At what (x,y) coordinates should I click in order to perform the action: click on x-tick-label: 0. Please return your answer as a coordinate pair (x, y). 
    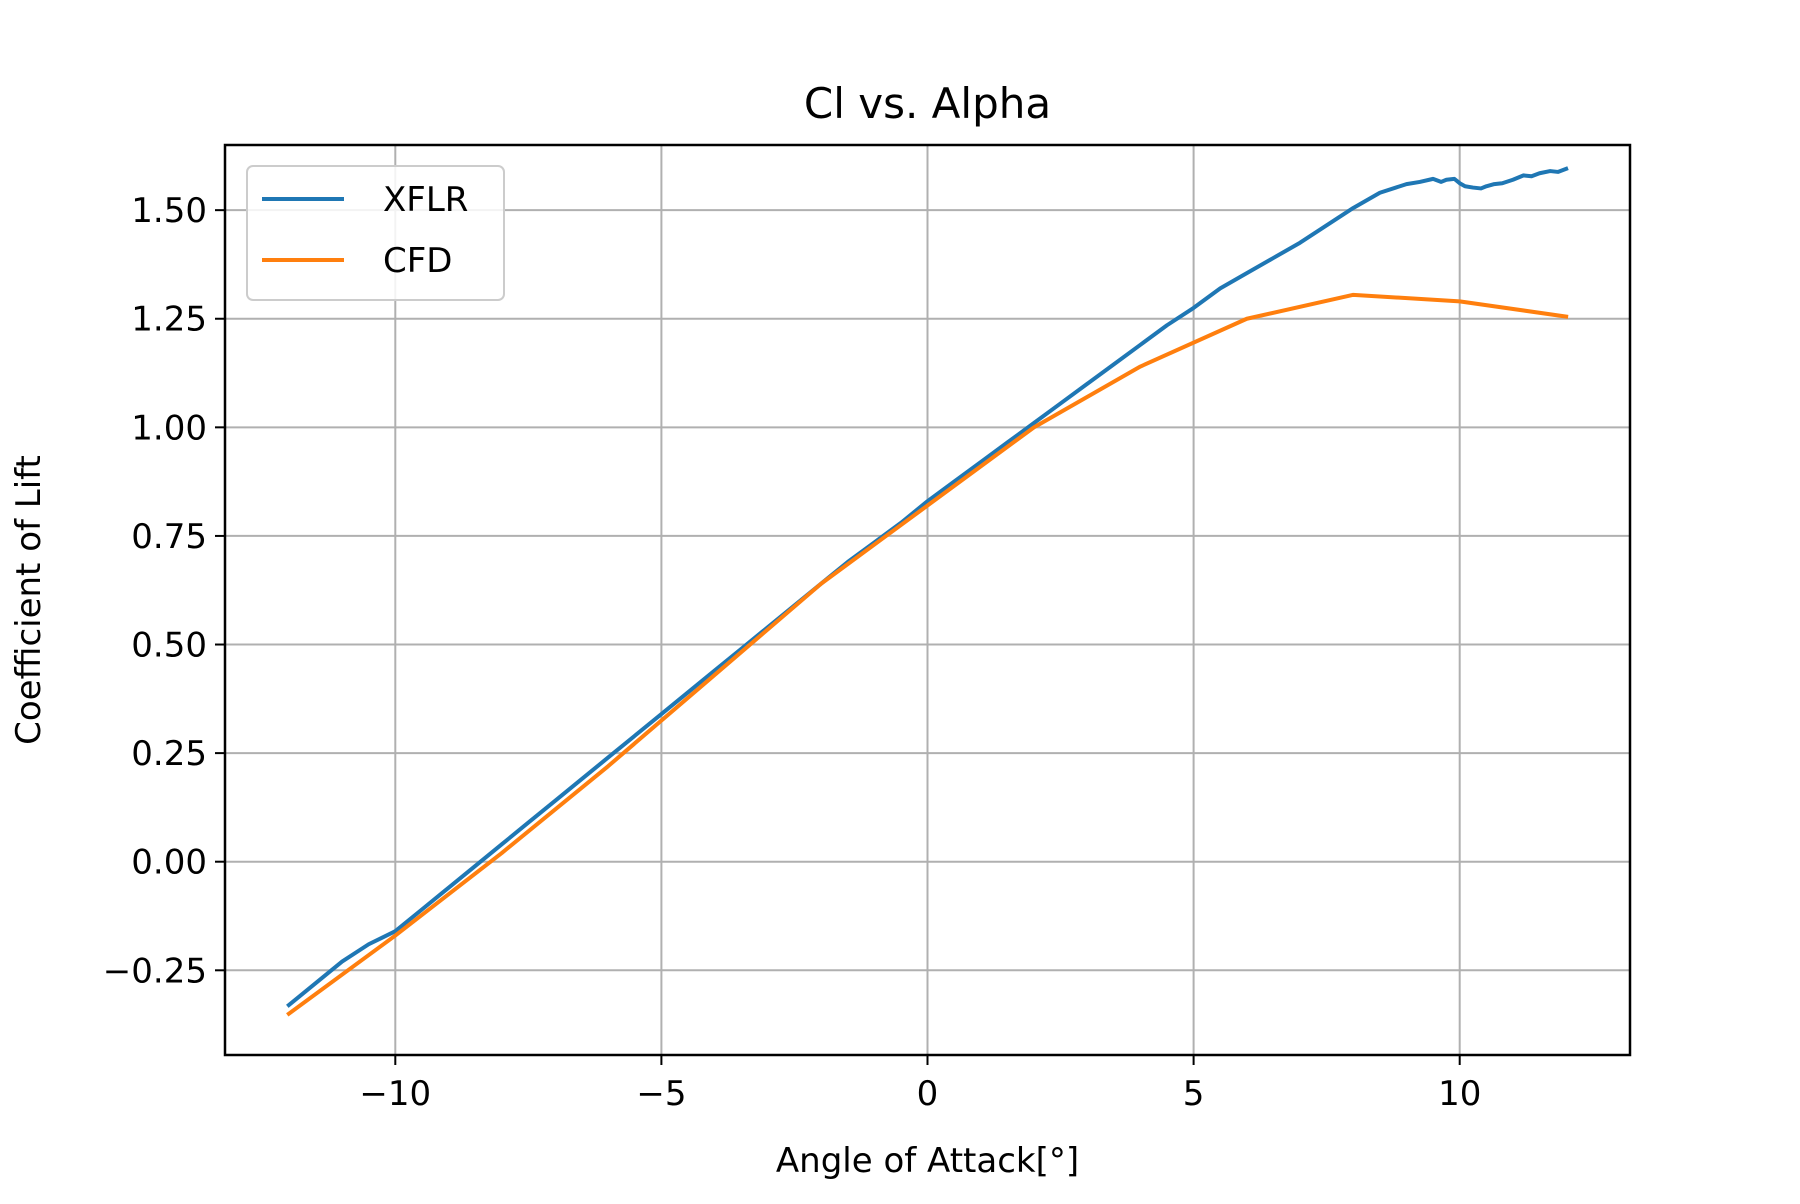
    Looking at the image, I should click on (928, 1094).